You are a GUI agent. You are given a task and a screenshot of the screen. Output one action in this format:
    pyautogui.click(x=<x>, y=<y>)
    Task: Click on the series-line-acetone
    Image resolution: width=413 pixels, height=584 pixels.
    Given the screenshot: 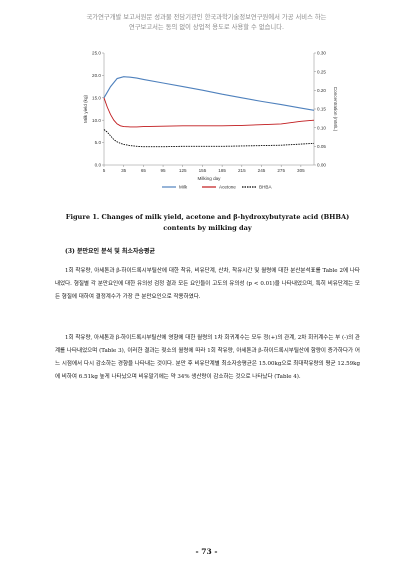 What is the action you would take?
    pyautogui.click(x=209, y=112)
    